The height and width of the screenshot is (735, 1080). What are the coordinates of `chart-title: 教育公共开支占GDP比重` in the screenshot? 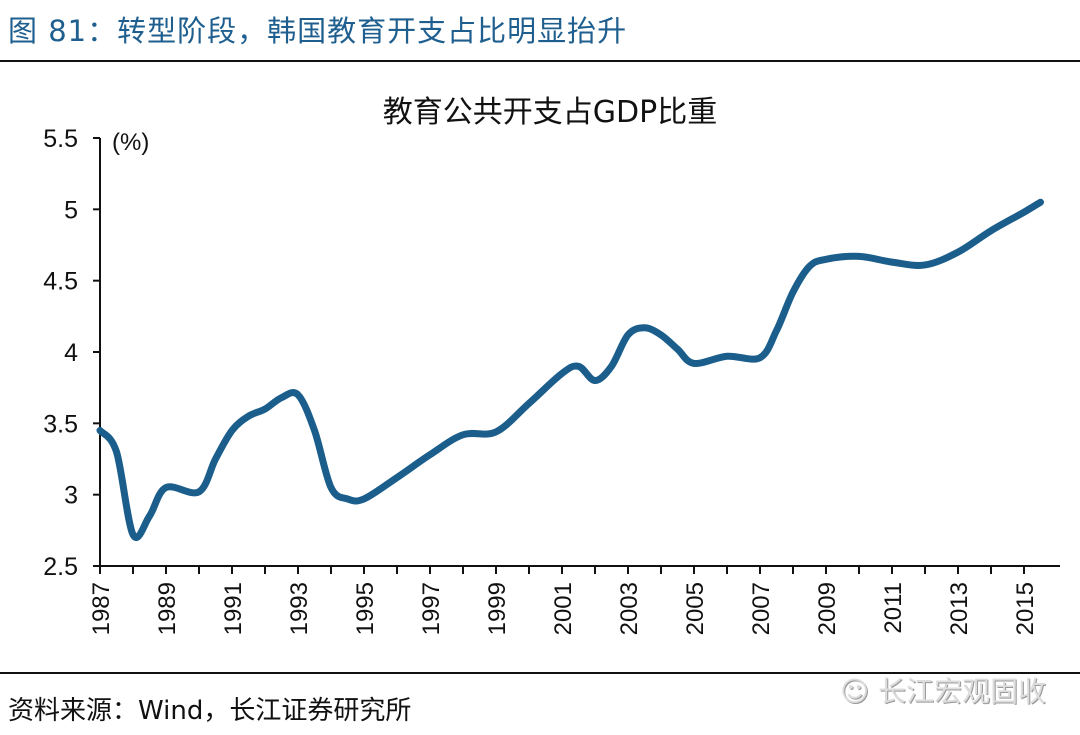 It's located at (550, 112).